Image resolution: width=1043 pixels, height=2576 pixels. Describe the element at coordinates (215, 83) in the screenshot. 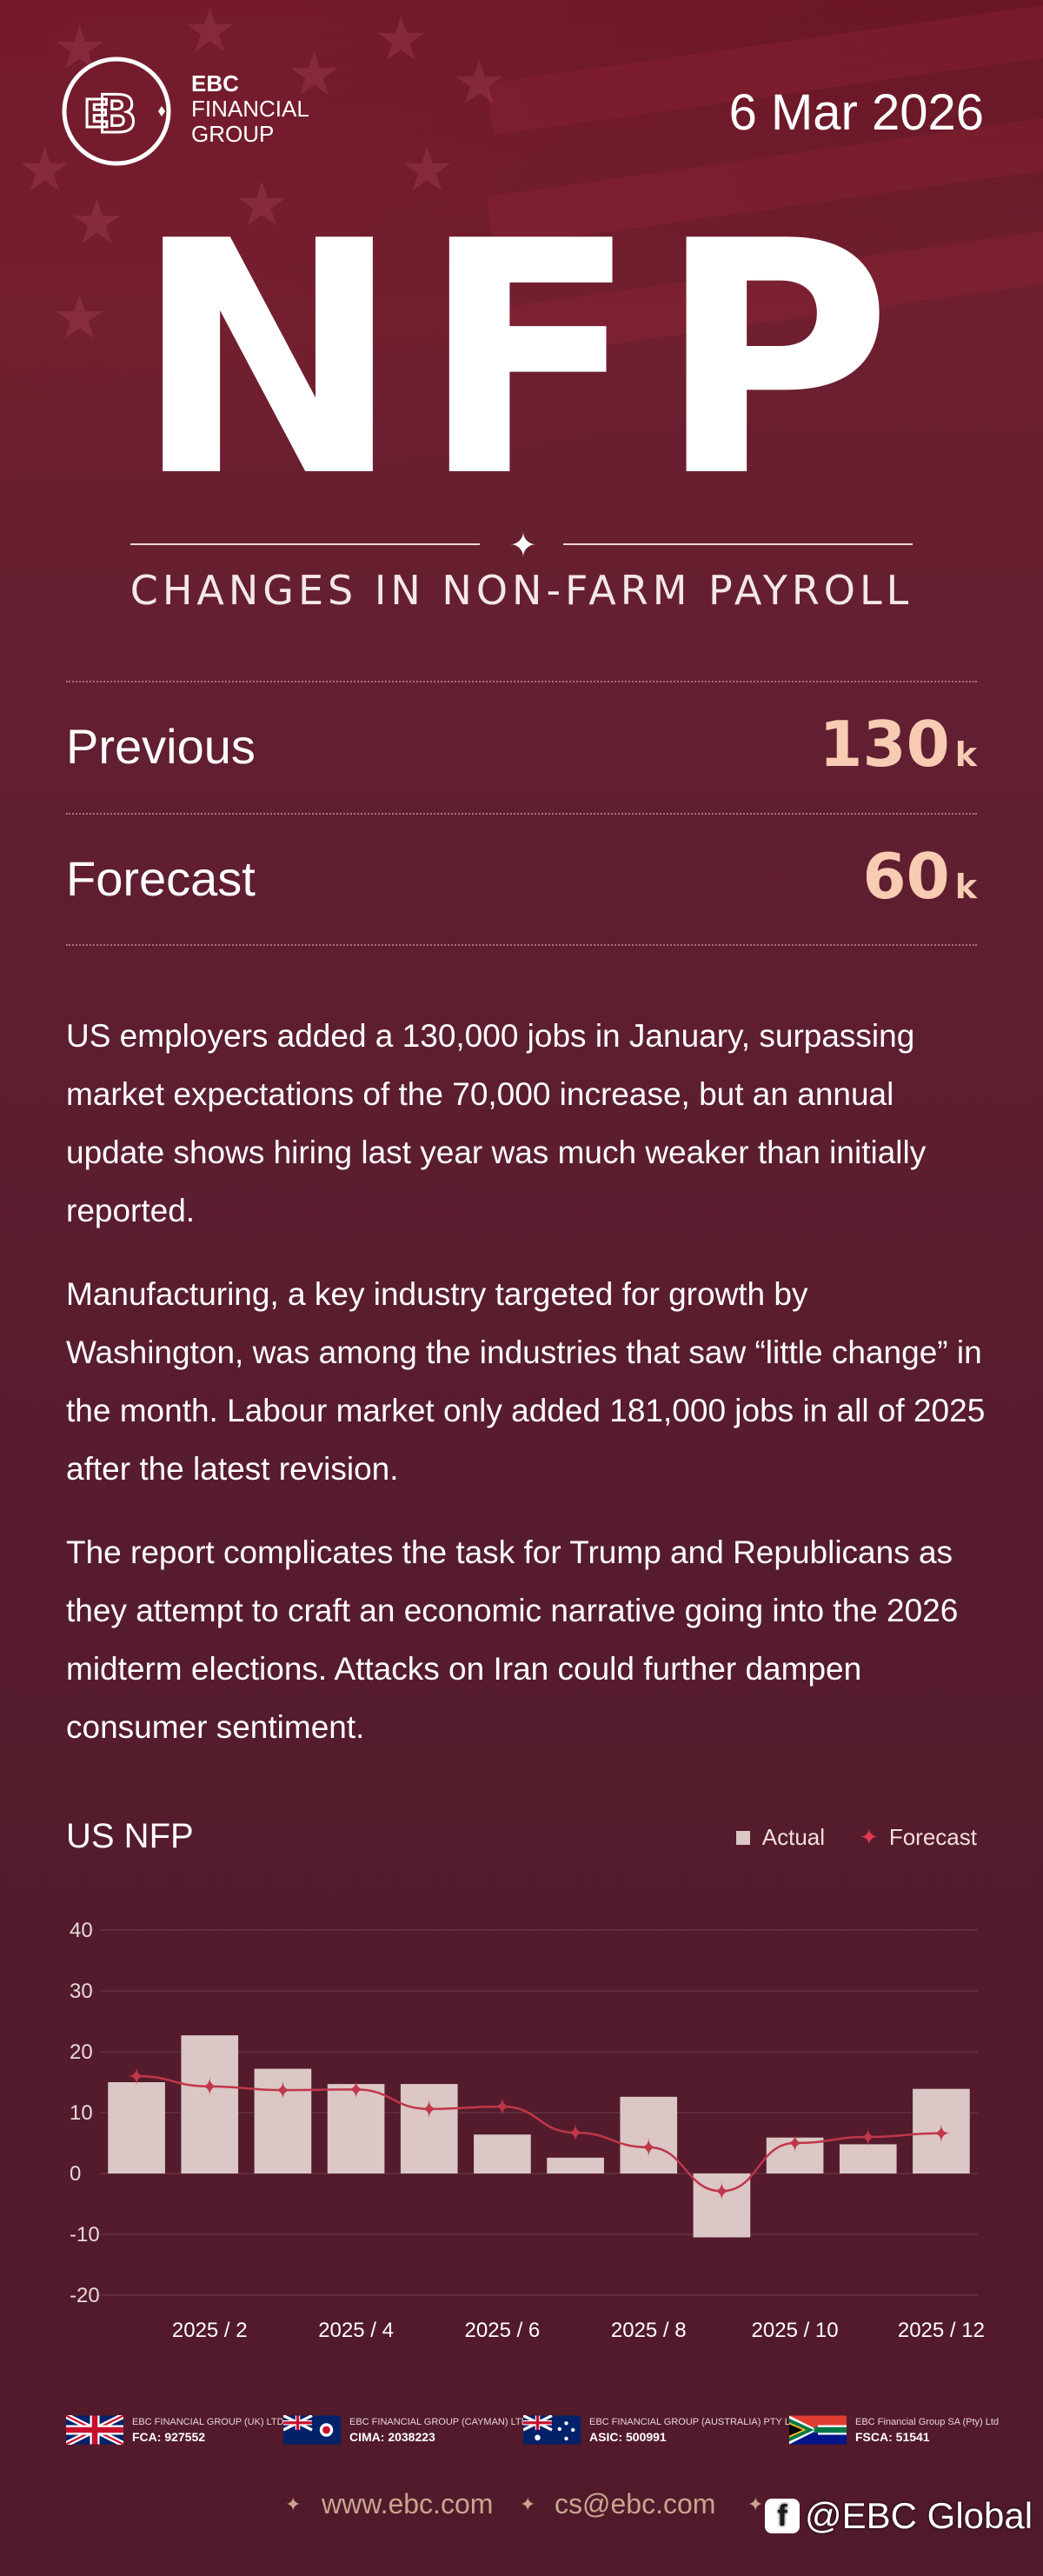

I see `logo-line-1: EBC` at that location.